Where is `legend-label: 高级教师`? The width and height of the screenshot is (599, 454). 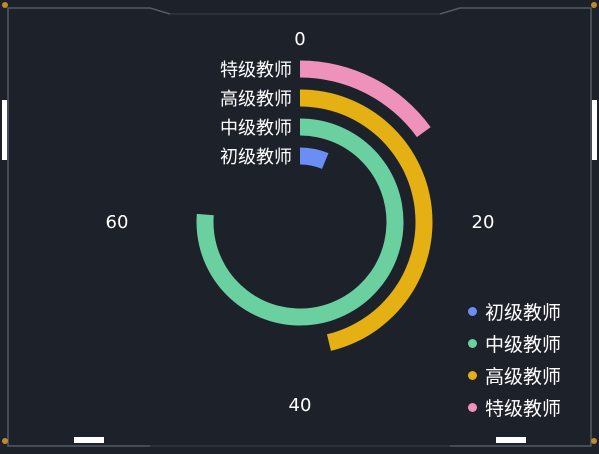
legend-label: 高级教师 is located at coordinates (523, 376).